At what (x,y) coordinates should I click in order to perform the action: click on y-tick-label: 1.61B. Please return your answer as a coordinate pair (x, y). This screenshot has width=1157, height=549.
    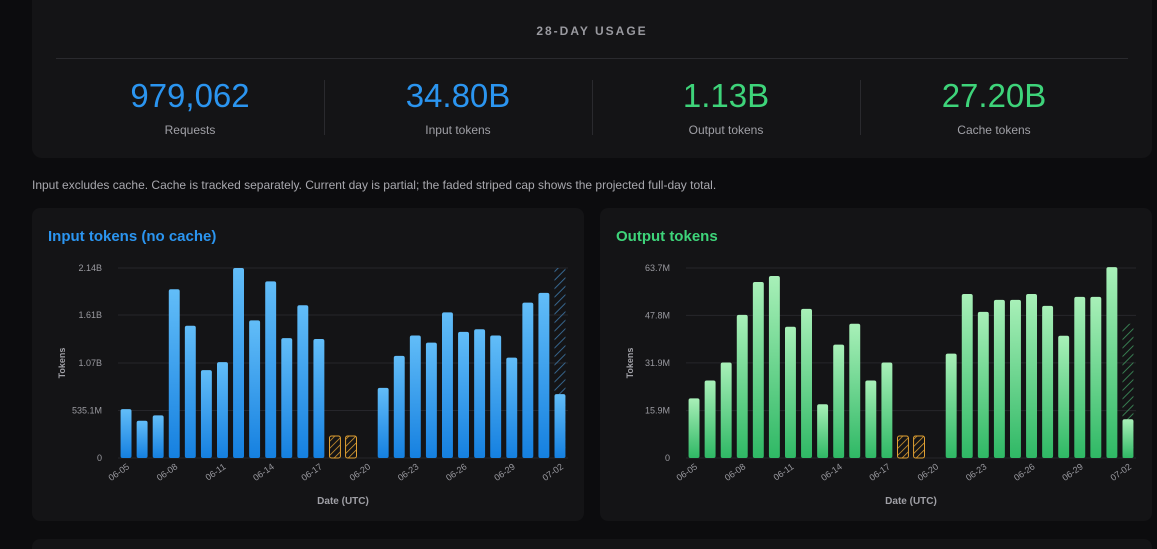
    Looking at the image, I should click on (90, 315).